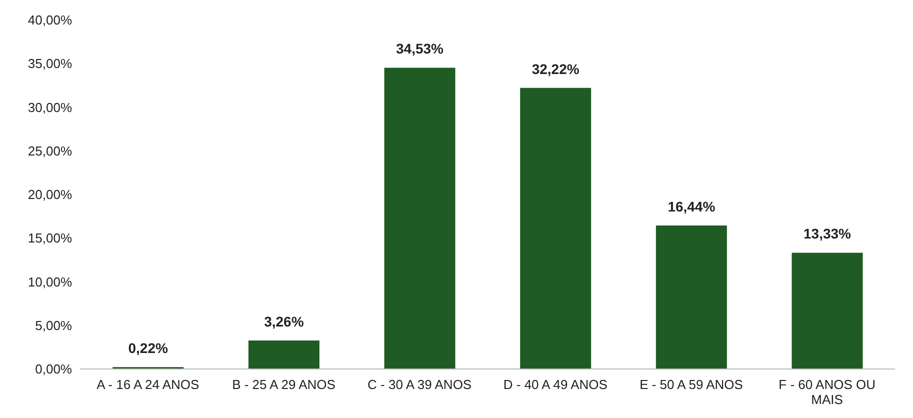  What do you see at coordinates (148, 384) in the screenshot?
I see `x-tick-label: A - 16 A 24 ANOS` at bounding box center [148, 384].